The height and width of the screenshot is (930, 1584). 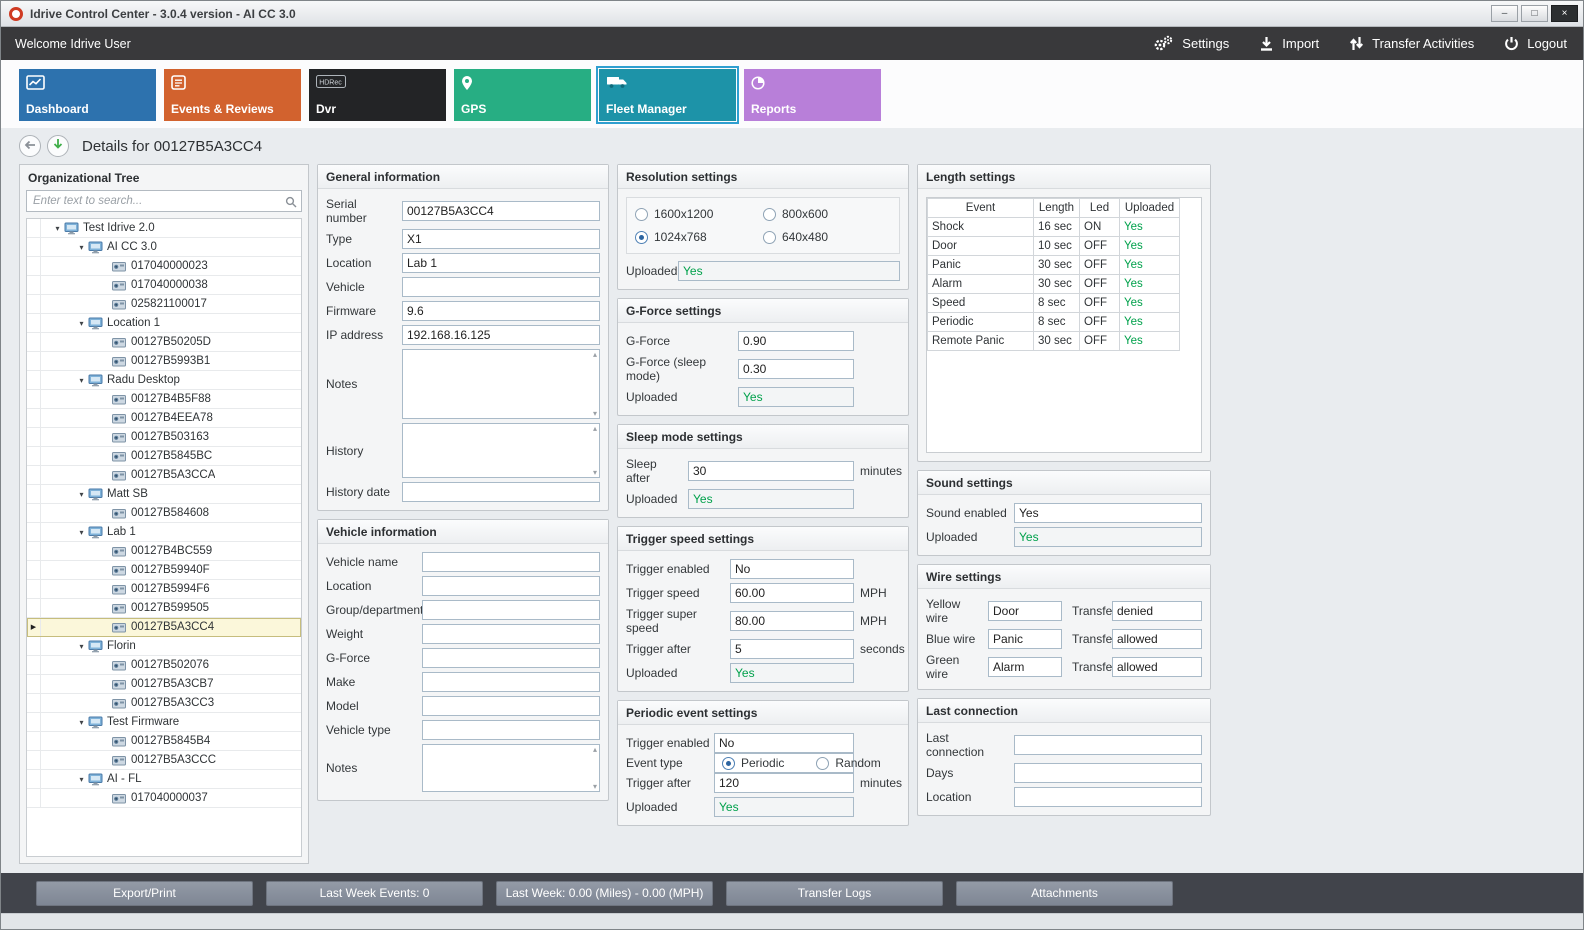 I want to click on search-input, so click(x=164, y=201).